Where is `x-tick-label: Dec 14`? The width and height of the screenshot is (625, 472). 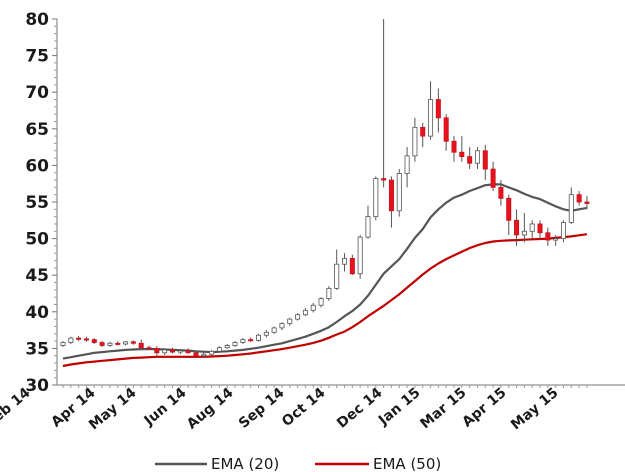
x-tick-label: Dec 14 is located at coordinates (360, 408).